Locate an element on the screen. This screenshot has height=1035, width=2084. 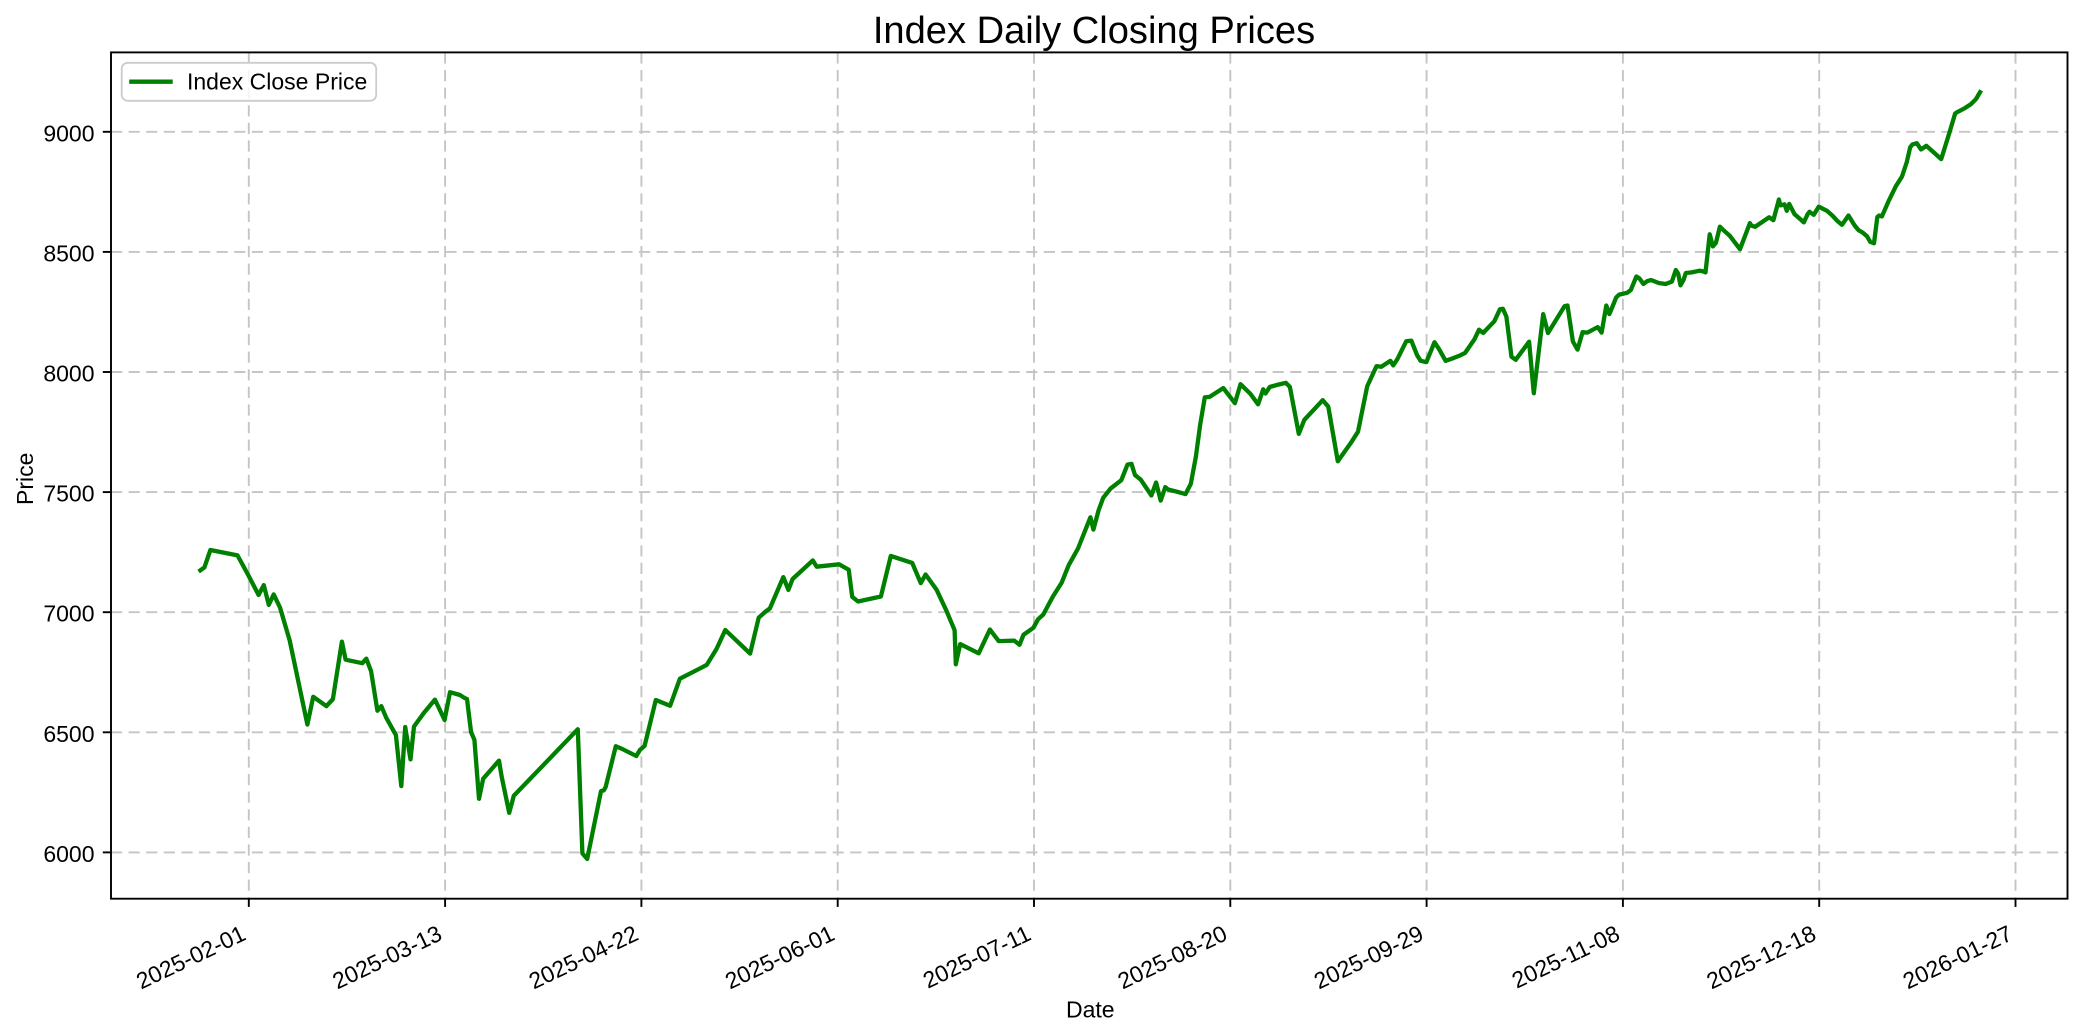
svg-text: 8000 is located at coordinates (68, 374).